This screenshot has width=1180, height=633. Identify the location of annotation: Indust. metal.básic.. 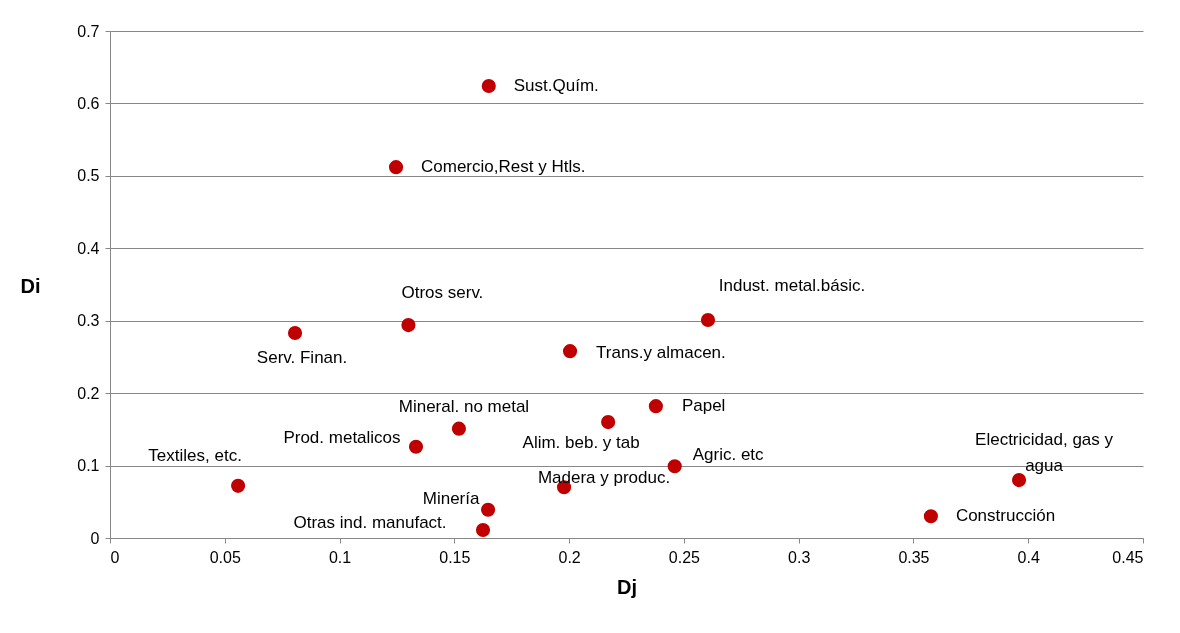
(792, 285).